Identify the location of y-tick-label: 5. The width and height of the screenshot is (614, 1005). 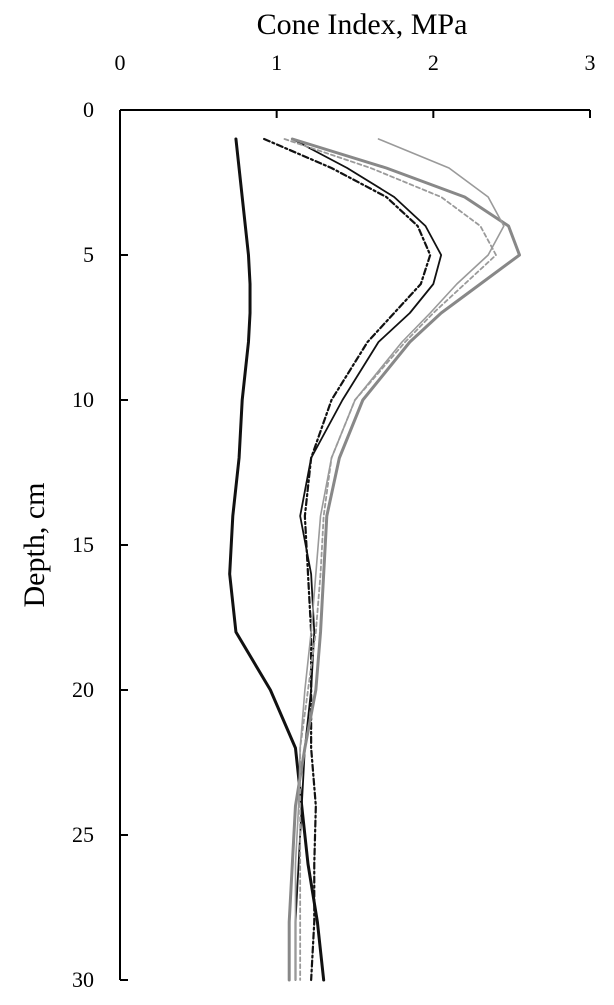
(88, 254).